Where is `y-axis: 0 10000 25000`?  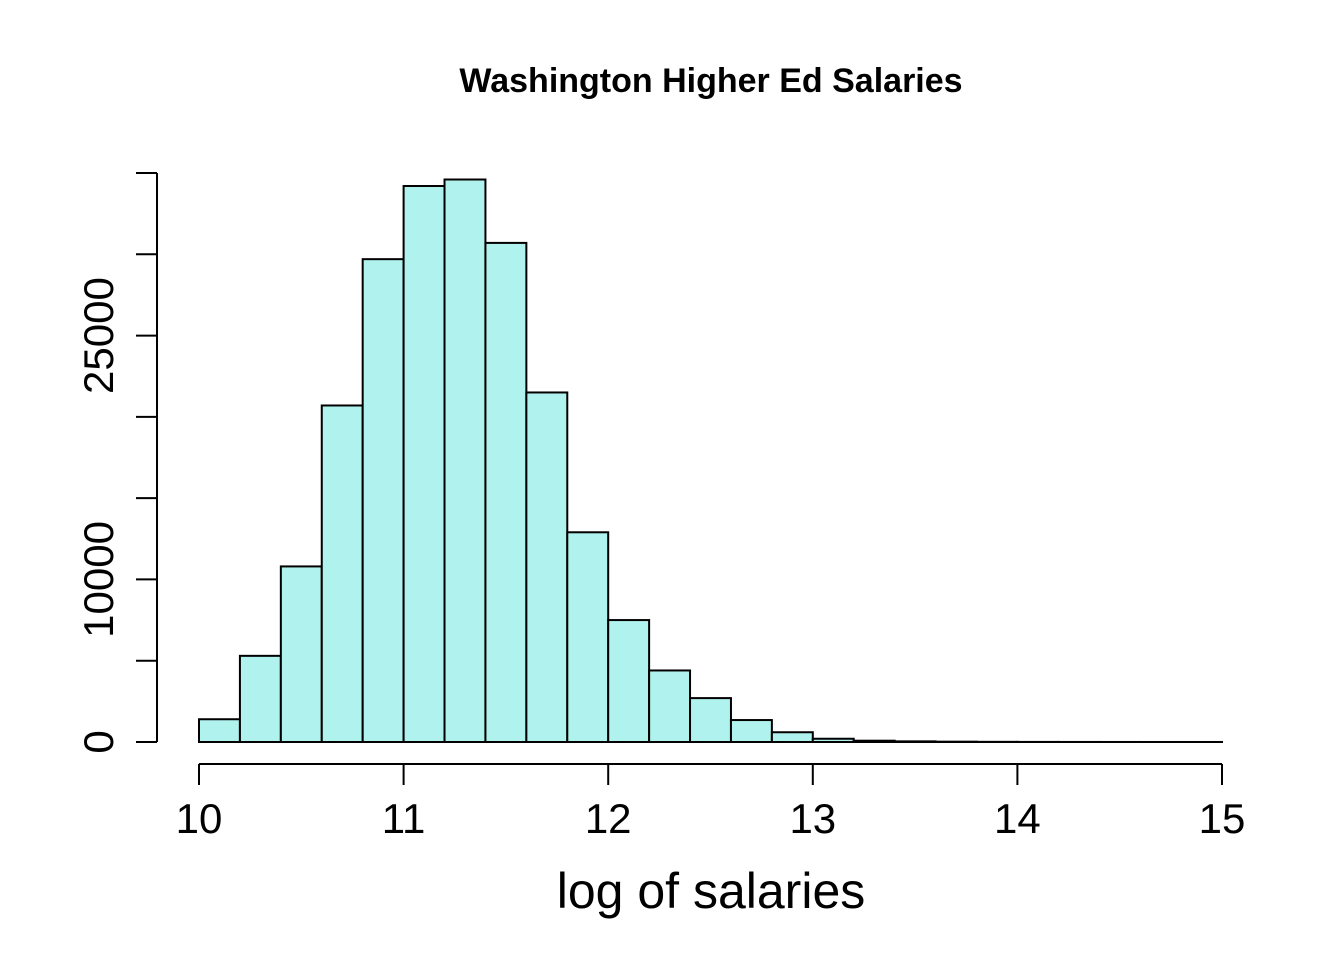
y-axis: 0 10000 25000 is located at coordinates (116, 463).